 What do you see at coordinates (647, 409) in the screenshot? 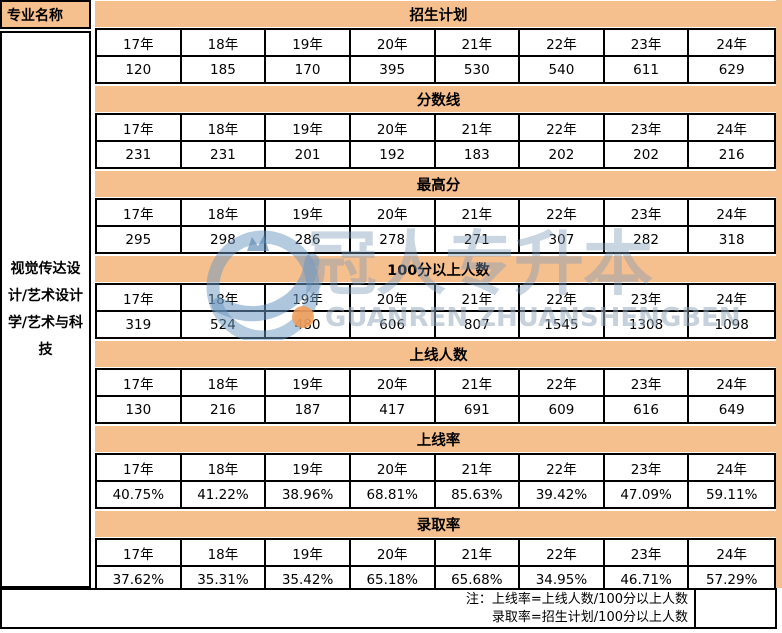
I see `value-cell: 616` at bounding box center [647, 409].